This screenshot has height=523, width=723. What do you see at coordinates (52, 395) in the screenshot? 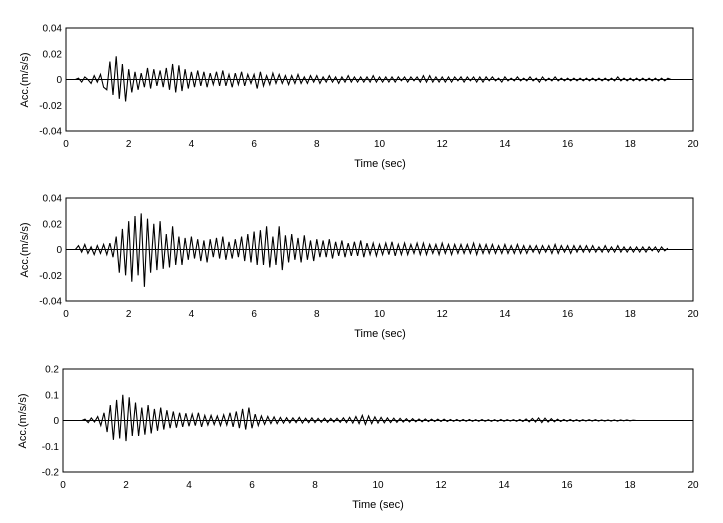
I see `y-tick-label: 0.1` at bounding box center [52, 395].